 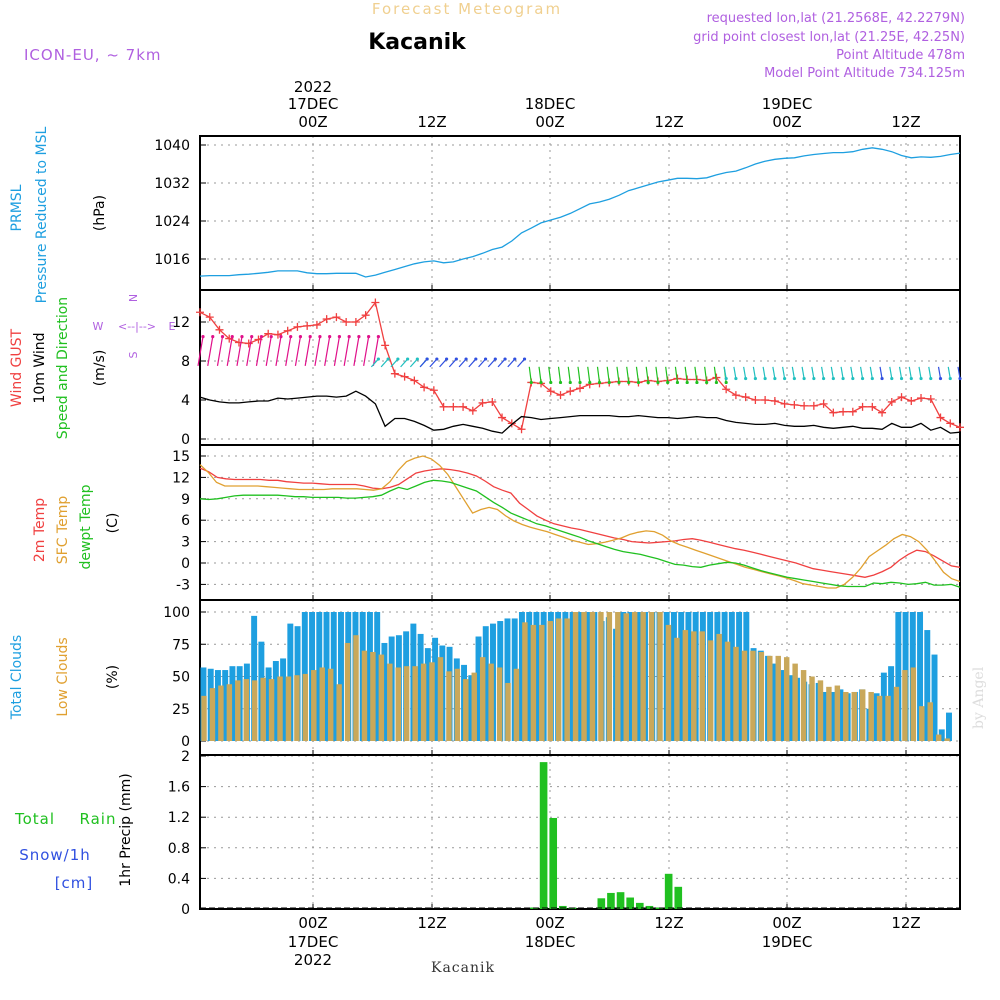 I want to click on total-clouds-label: Total Clouds, so click(x=17, y=677).